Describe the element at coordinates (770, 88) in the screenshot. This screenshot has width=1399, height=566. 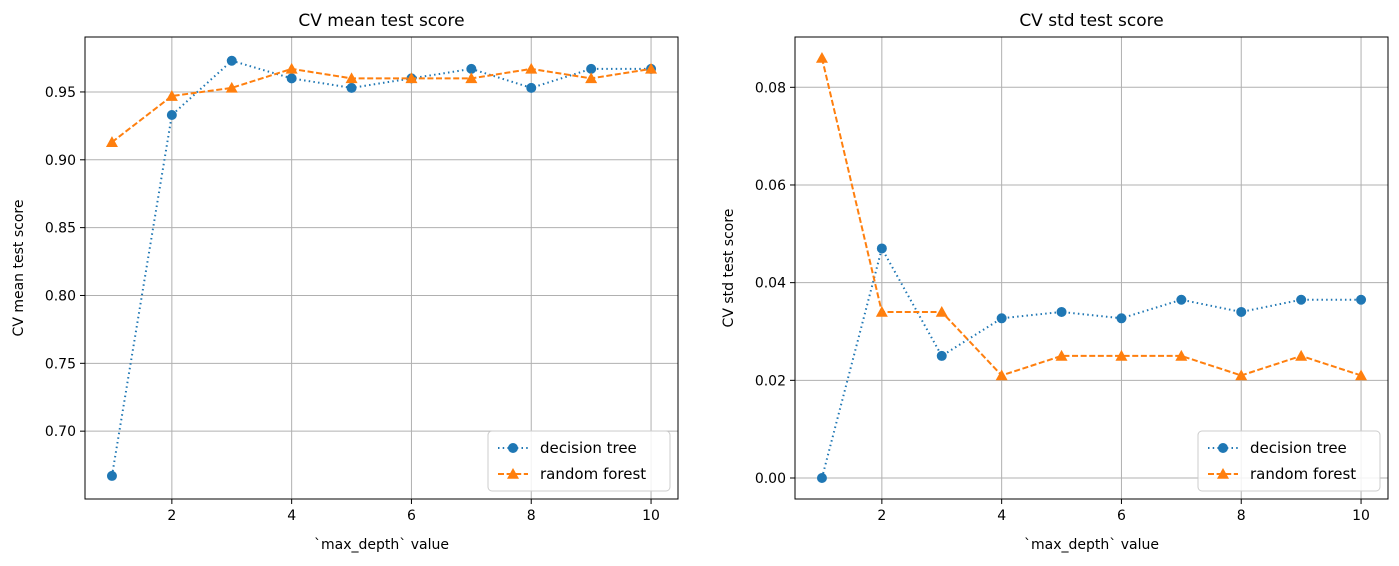
I see `y-tick-label: 0.08` at that location.